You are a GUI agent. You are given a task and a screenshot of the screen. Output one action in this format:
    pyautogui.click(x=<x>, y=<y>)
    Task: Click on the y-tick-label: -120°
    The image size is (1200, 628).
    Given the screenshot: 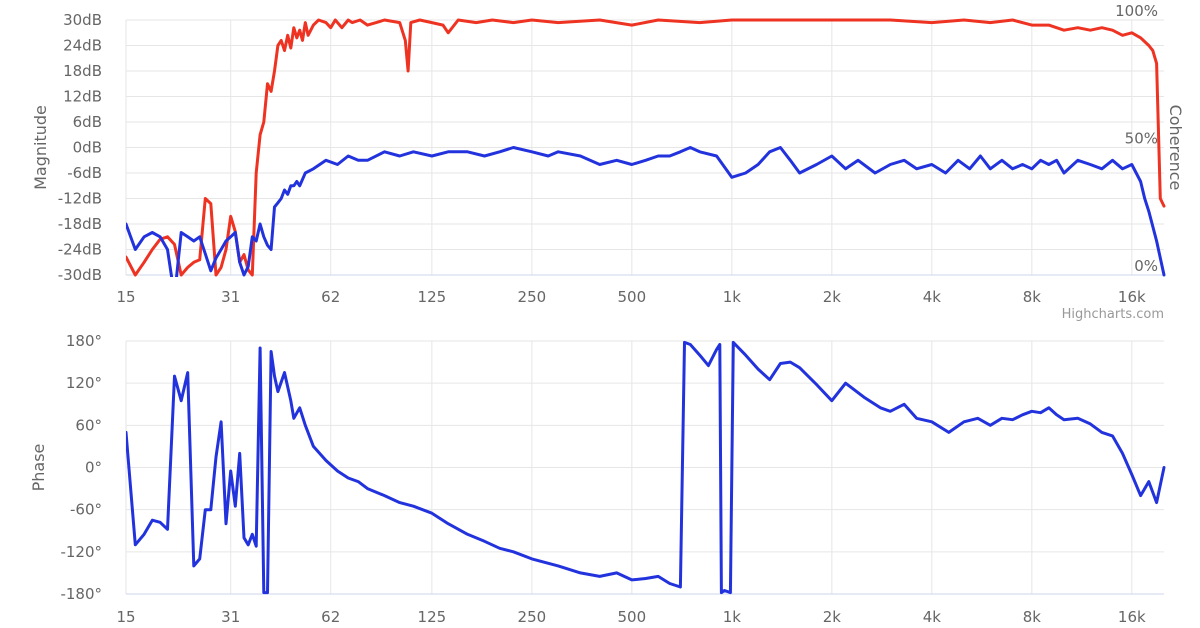 What is the action you would take?
    pyautogui.click(x=81, y=552)
    